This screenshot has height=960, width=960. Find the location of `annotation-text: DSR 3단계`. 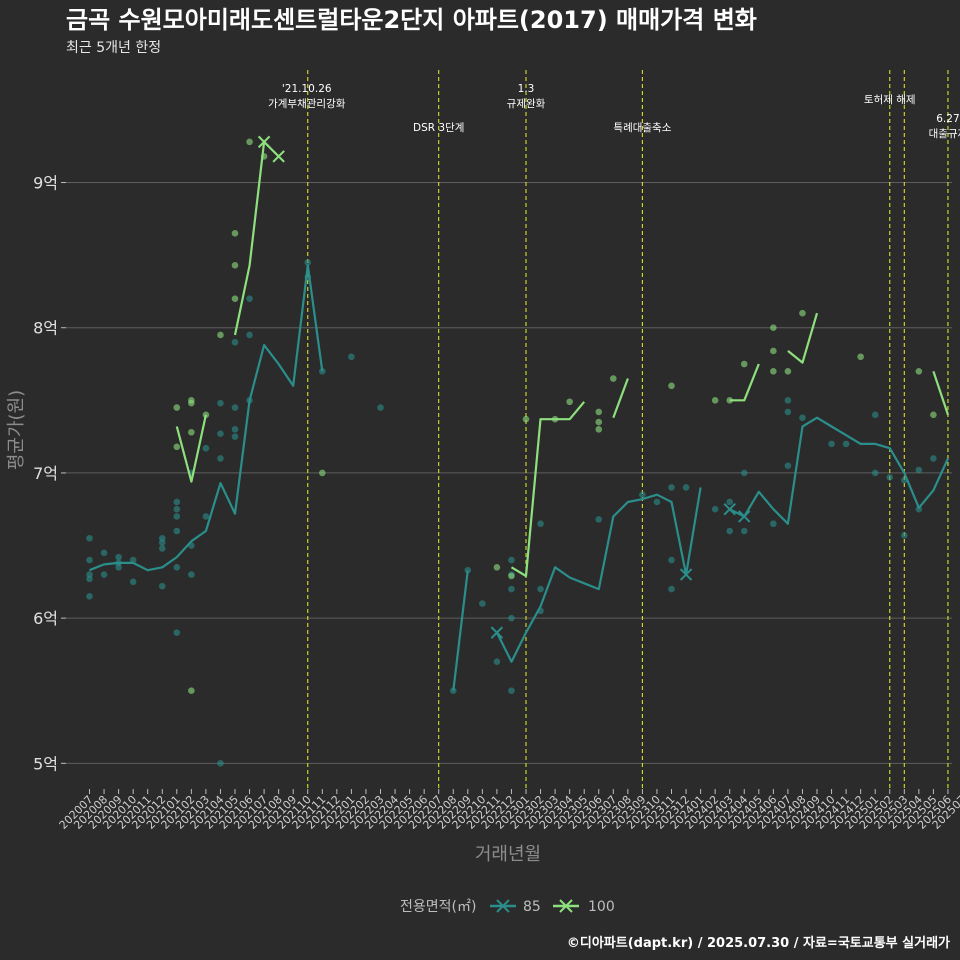

annotation-text: DSR 3단계 is located at coordinates (438, 128).